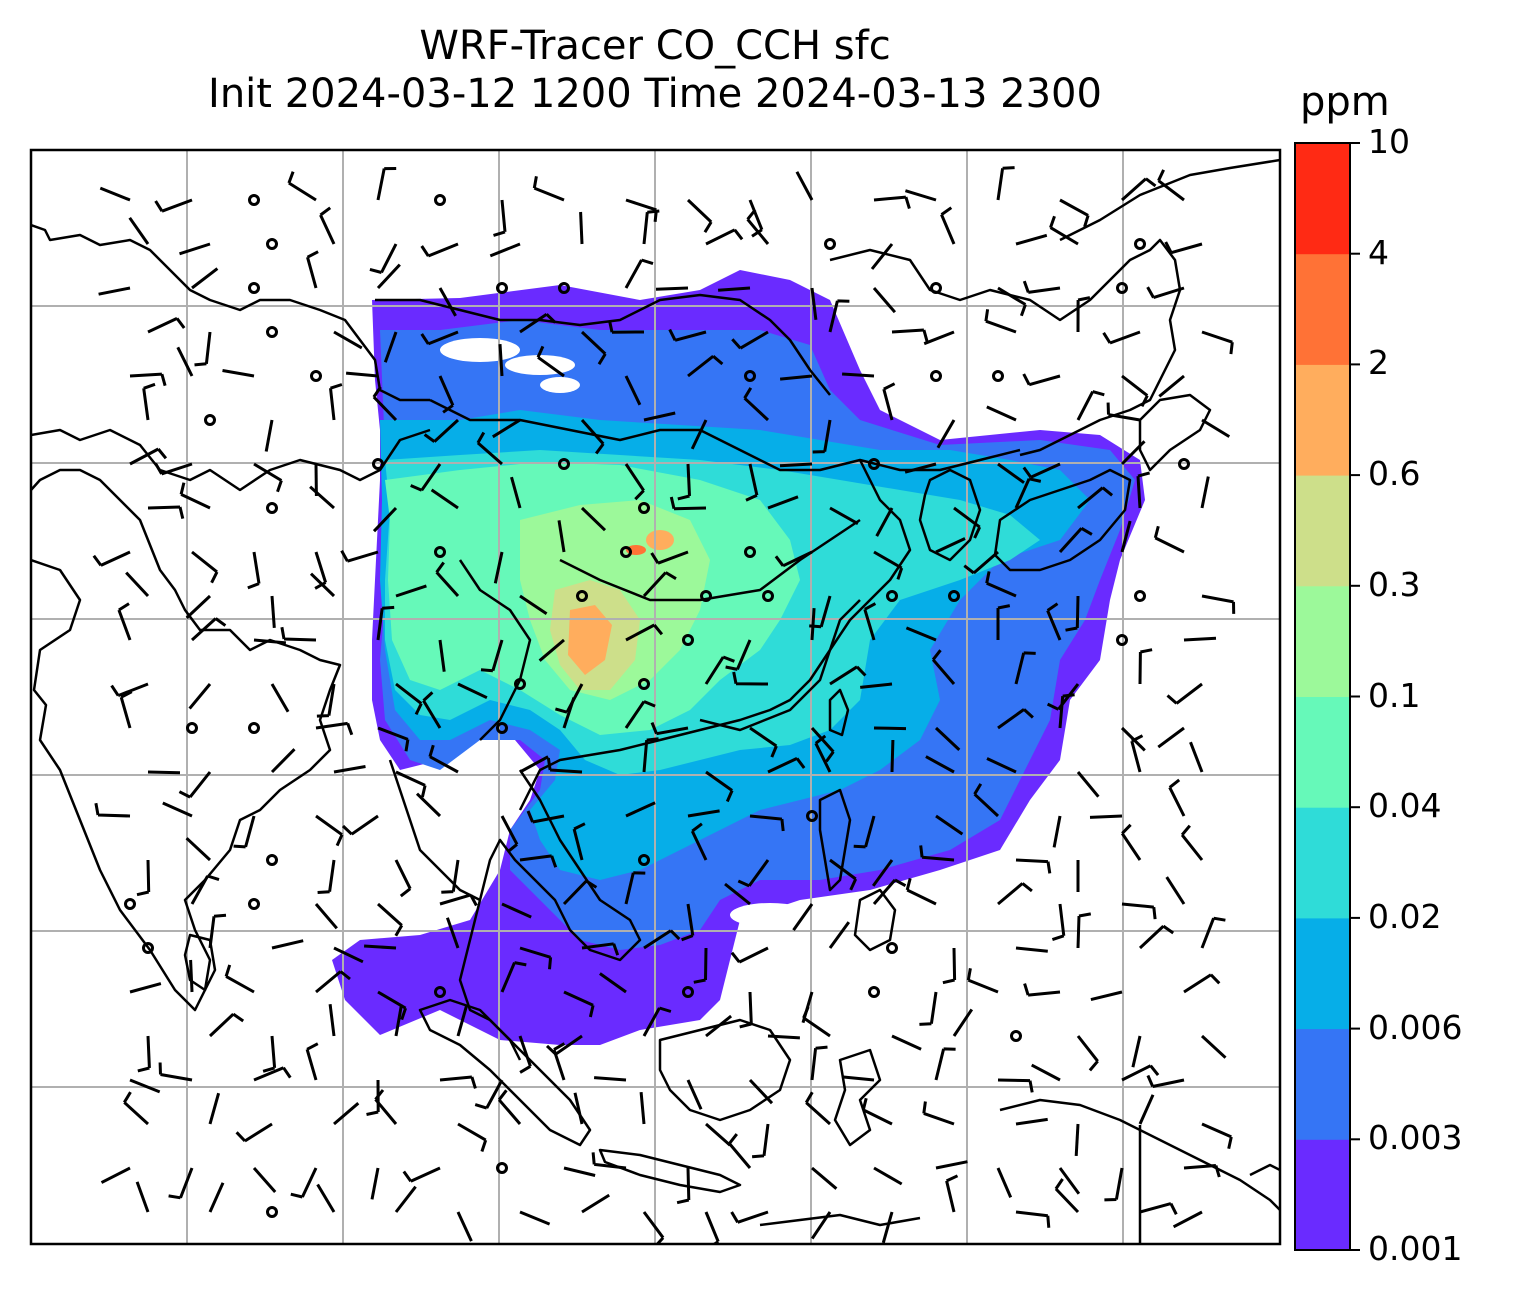  I want to click on colorbar-tick-label: 0.3, so click(1394, 584).